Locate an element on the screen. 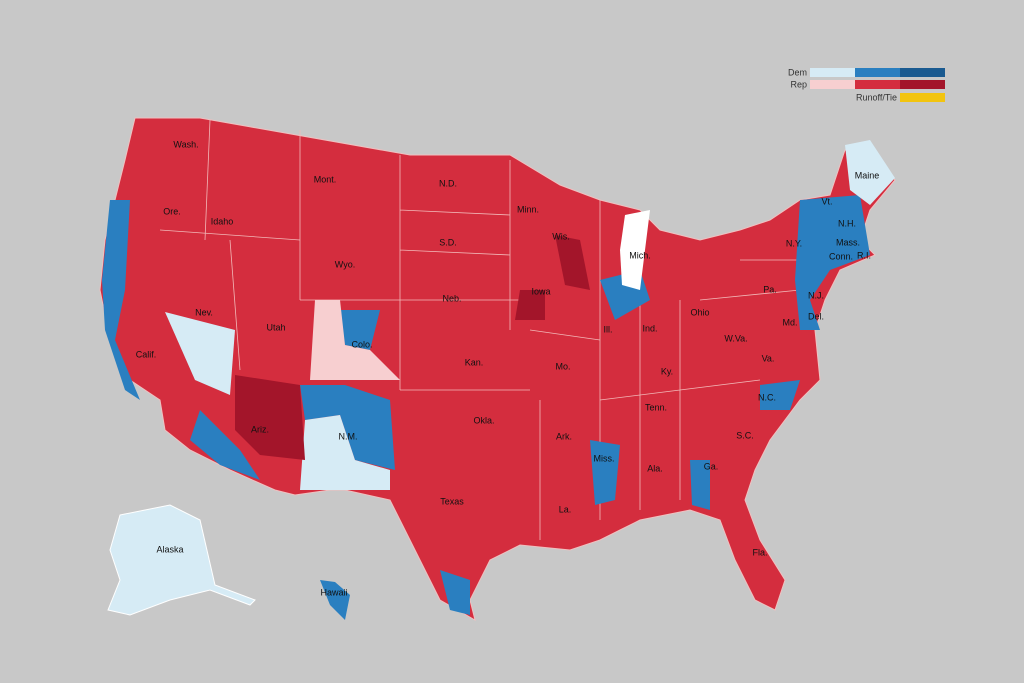 The width and height of the screenshot is (1024, 683). state-label: Mont. is located at coordinates (325, 179).